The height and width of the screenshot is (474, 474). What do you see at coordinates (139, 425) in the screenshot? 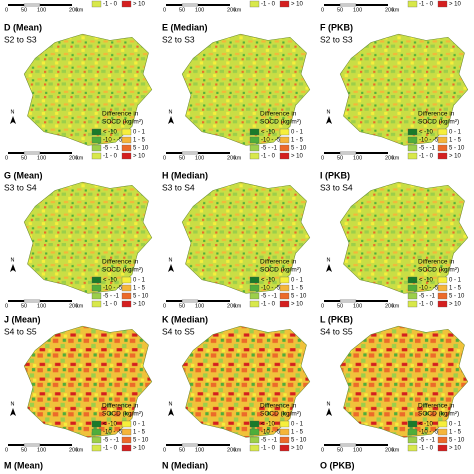
I see `legend-label: 0 - 1` at bounding box center [139, 425].